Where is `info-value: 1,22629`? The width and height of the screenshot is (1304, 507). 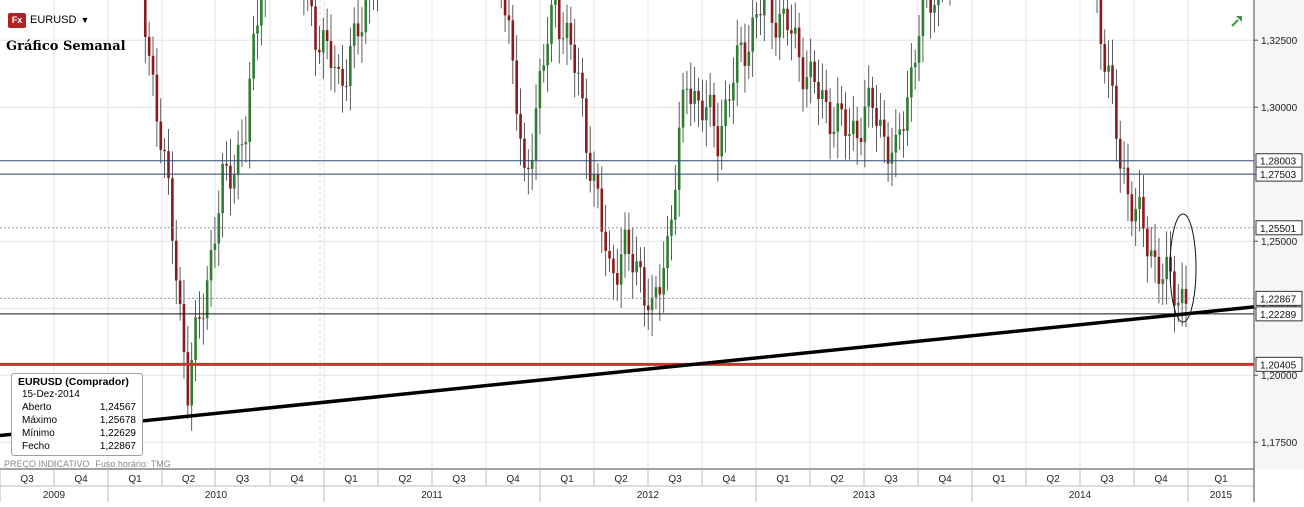 info-value: 1,22629 is located at coordinates (117, 433).